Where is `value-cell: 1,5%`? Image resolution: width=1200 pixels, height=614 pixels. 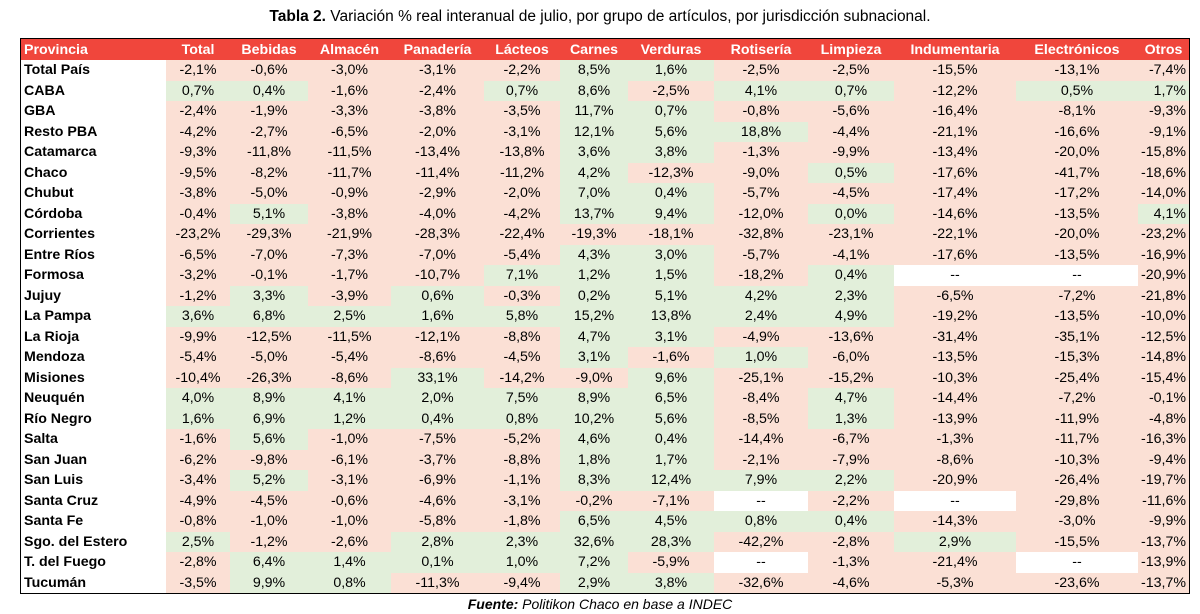
value-cell: 1,5% is located at coordinates (671, 275).